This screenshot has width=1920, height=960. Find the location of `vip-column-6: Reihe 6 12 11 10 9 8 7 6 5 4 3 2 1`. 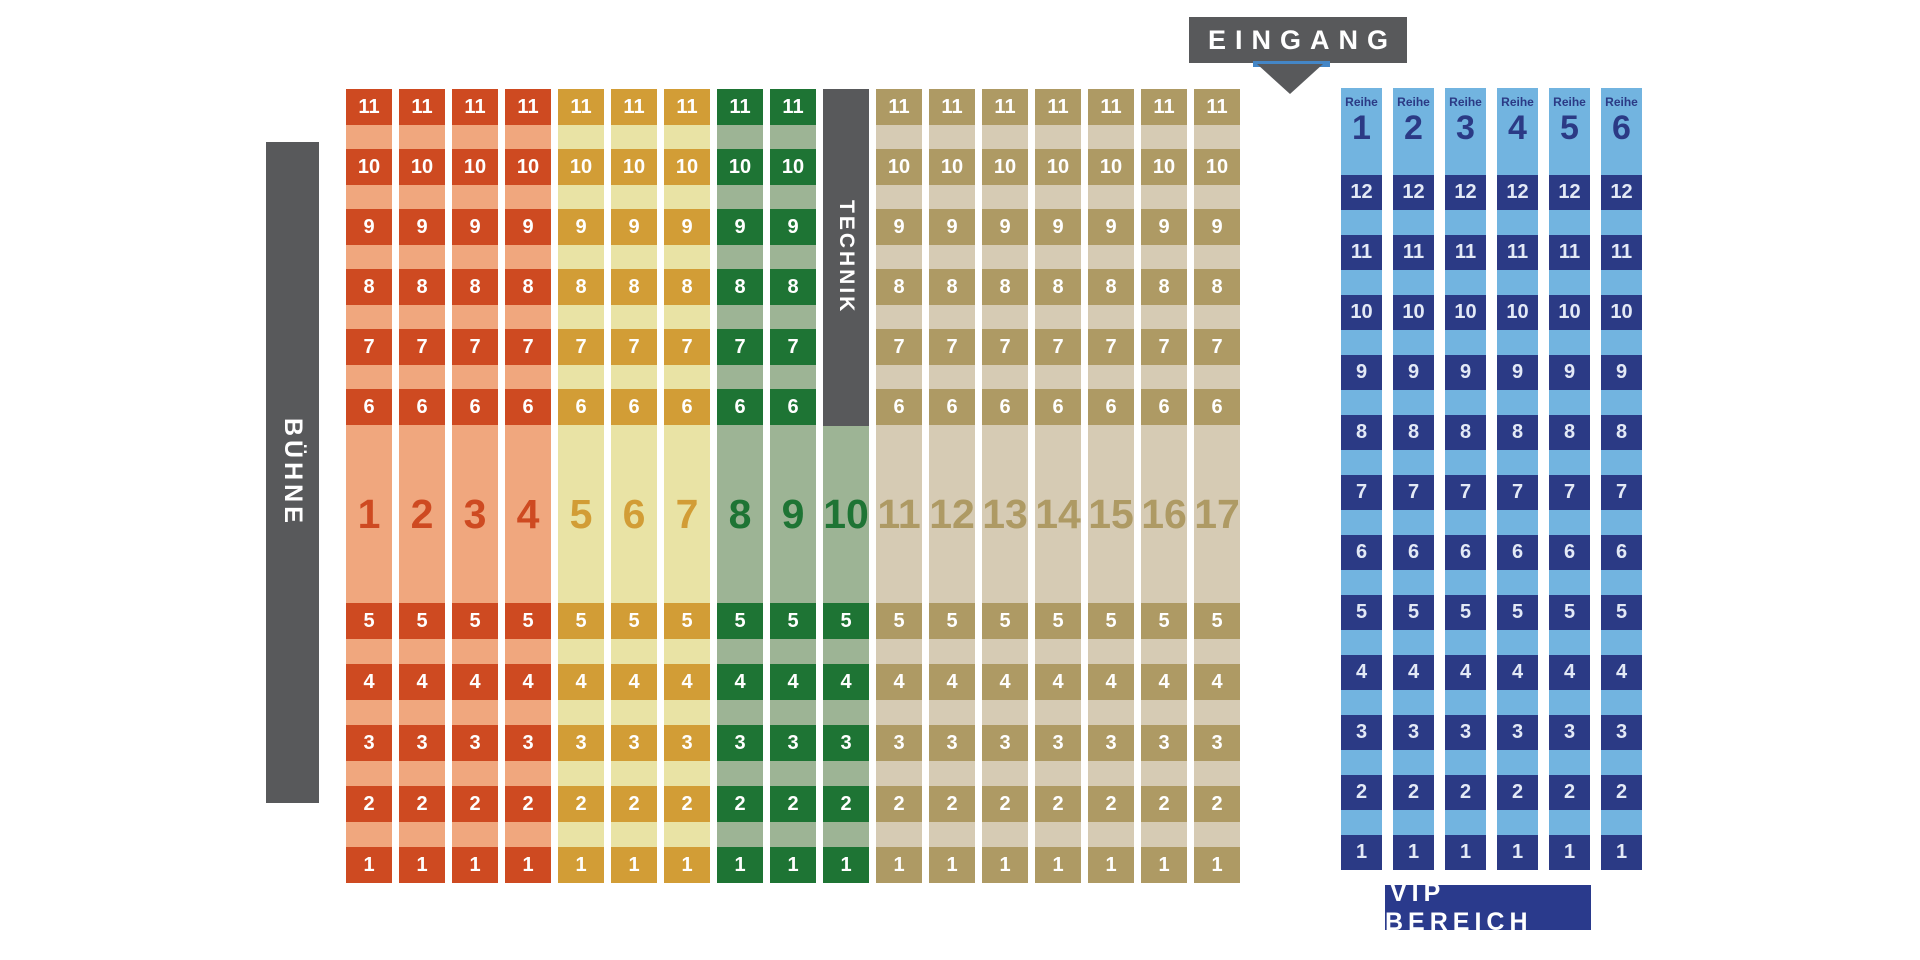

vip-column-6: Reihe 6 12 11 10 9 8 7 6 5 4 3 2 1 is located at coordinates (1621, 479).